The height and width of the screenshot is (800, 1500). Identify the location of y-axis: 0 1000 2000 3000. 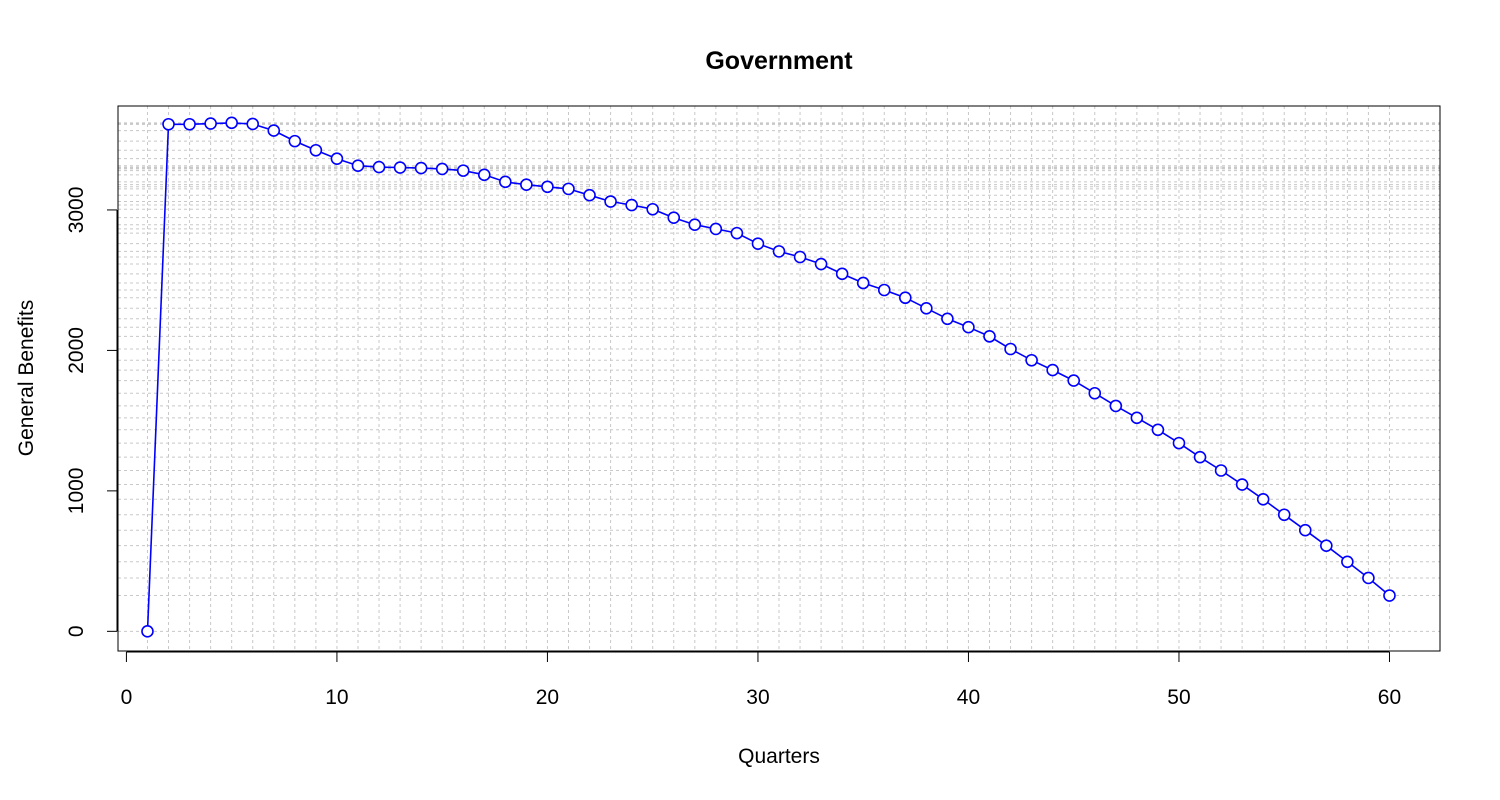
(91, 412).